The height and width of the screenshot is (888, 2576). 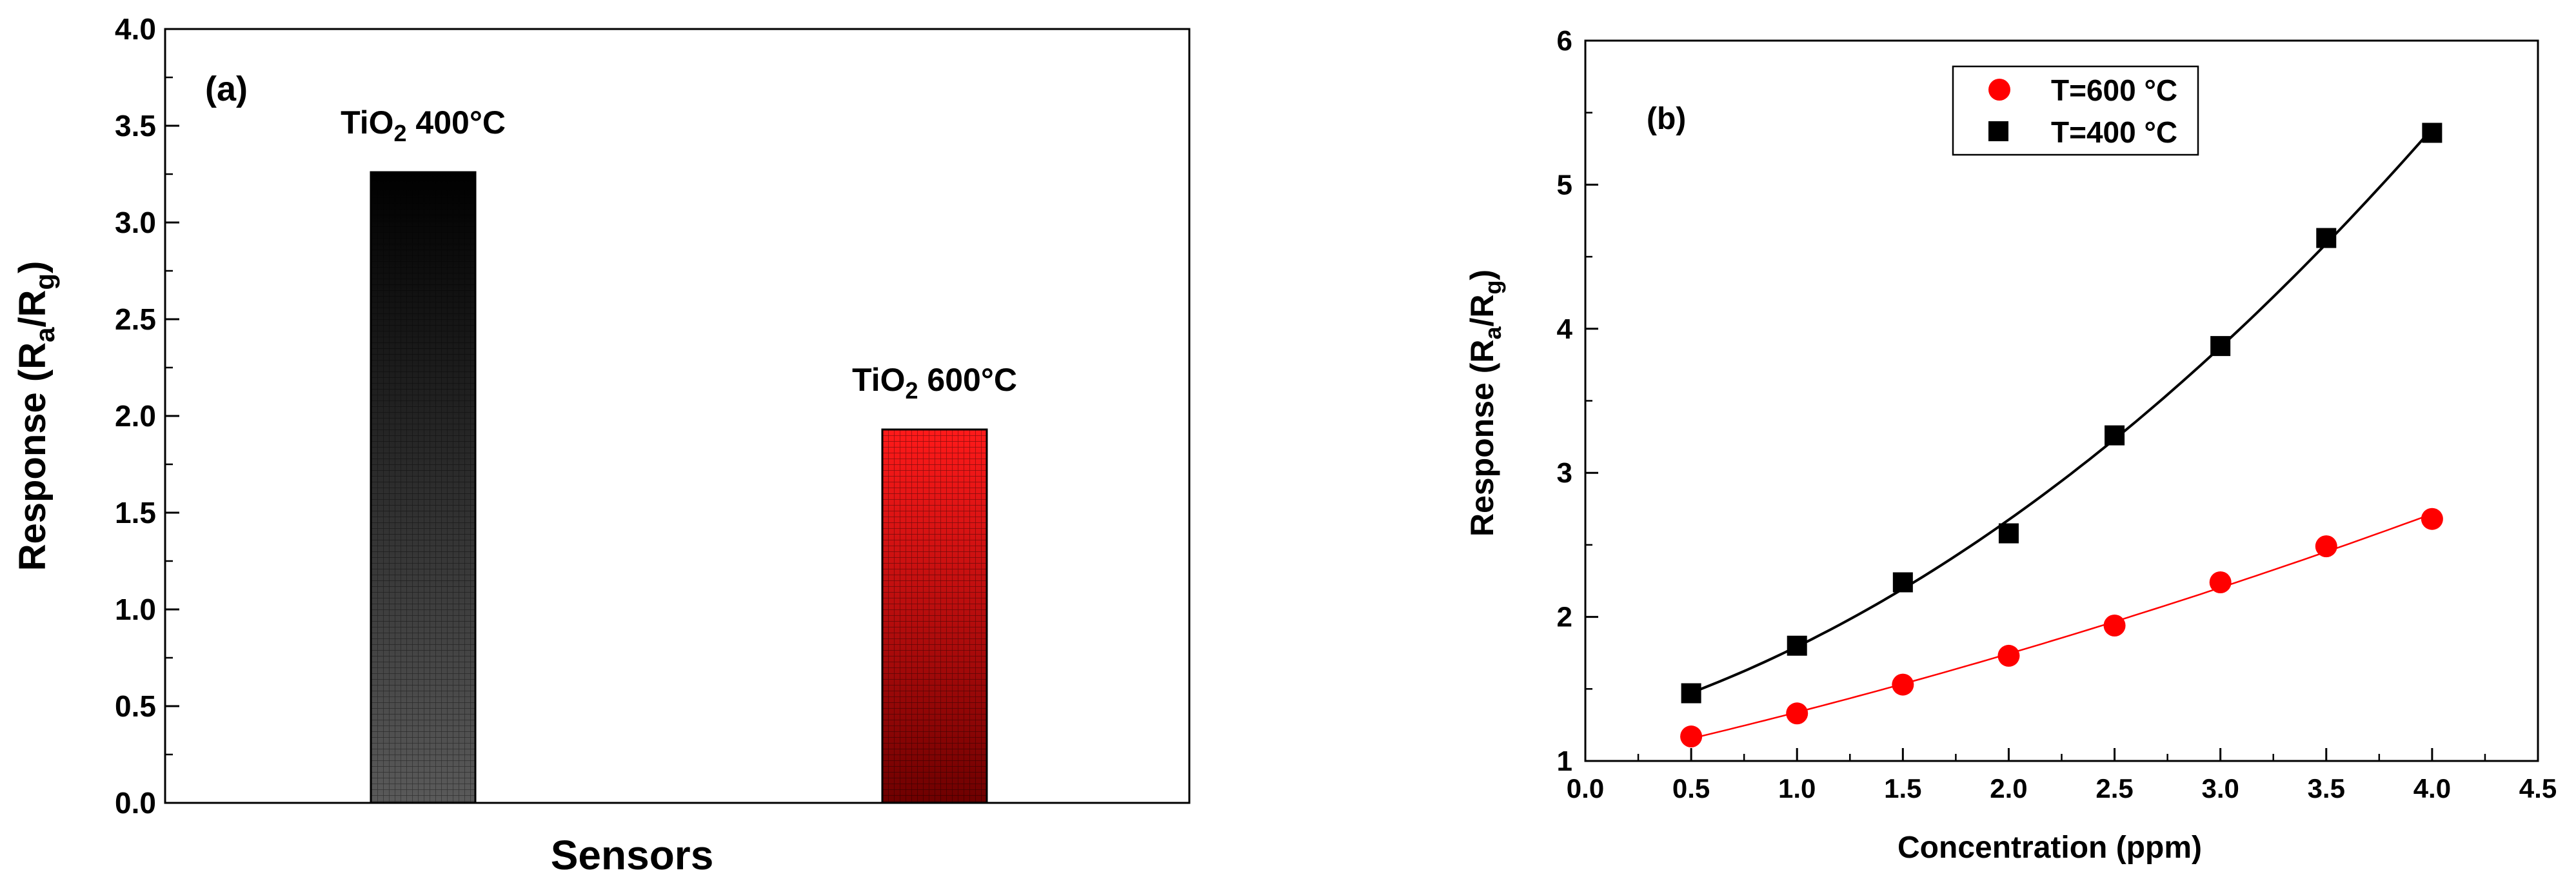 I want to click on panel-a-label: (a), so click(x=226, y=89).